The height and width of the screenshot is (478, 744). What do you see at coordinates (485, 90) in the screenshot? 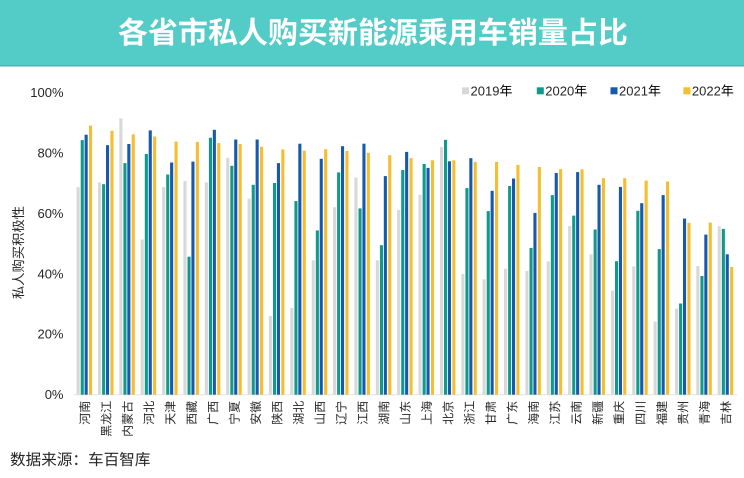
I see `svg-text: 2019` at bounding box center [485, 90].